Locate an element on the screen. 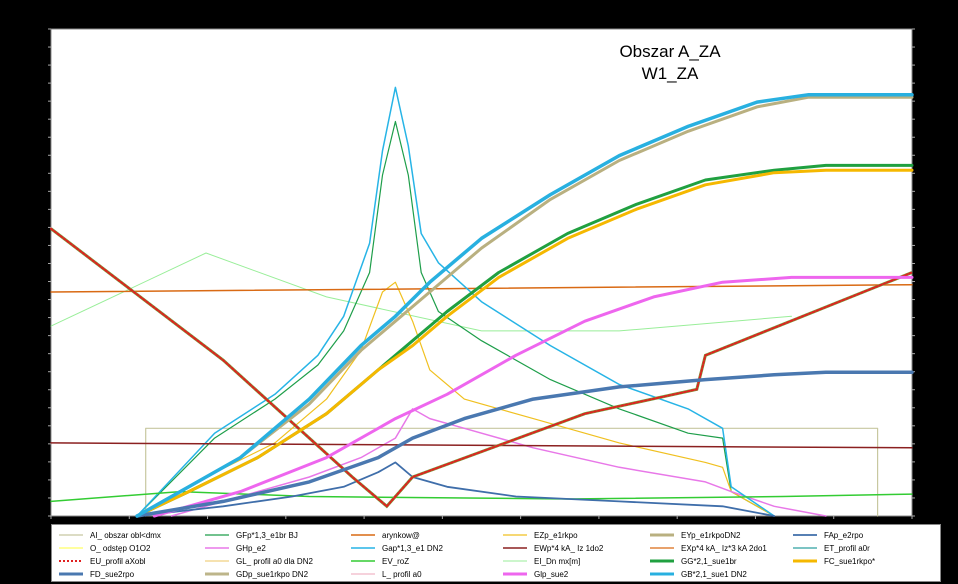 The height and width of the screenshot is (584, 958). legend-label: GHp_e2 is located at coordinates (251, 548).